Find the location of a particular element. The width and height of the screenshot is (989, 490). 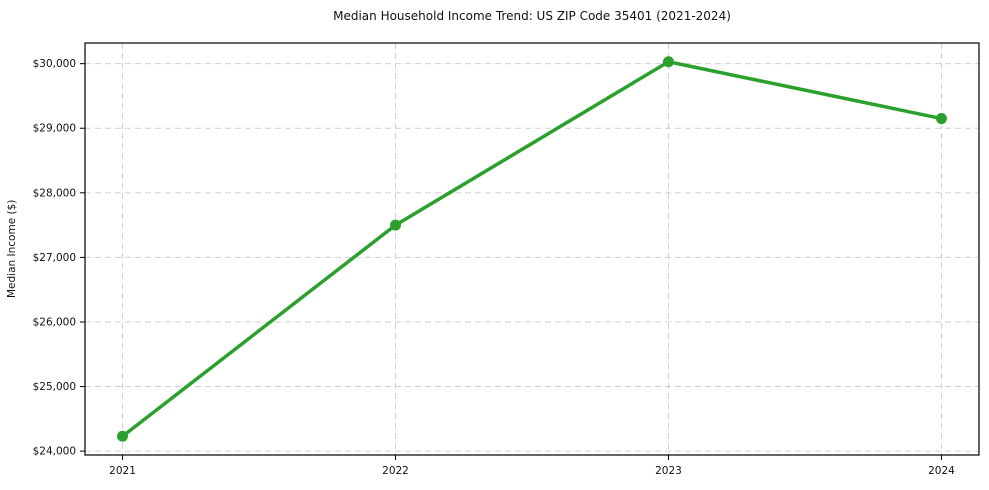

y-tick-label: $30,000 is located at coordinates (54, 64).